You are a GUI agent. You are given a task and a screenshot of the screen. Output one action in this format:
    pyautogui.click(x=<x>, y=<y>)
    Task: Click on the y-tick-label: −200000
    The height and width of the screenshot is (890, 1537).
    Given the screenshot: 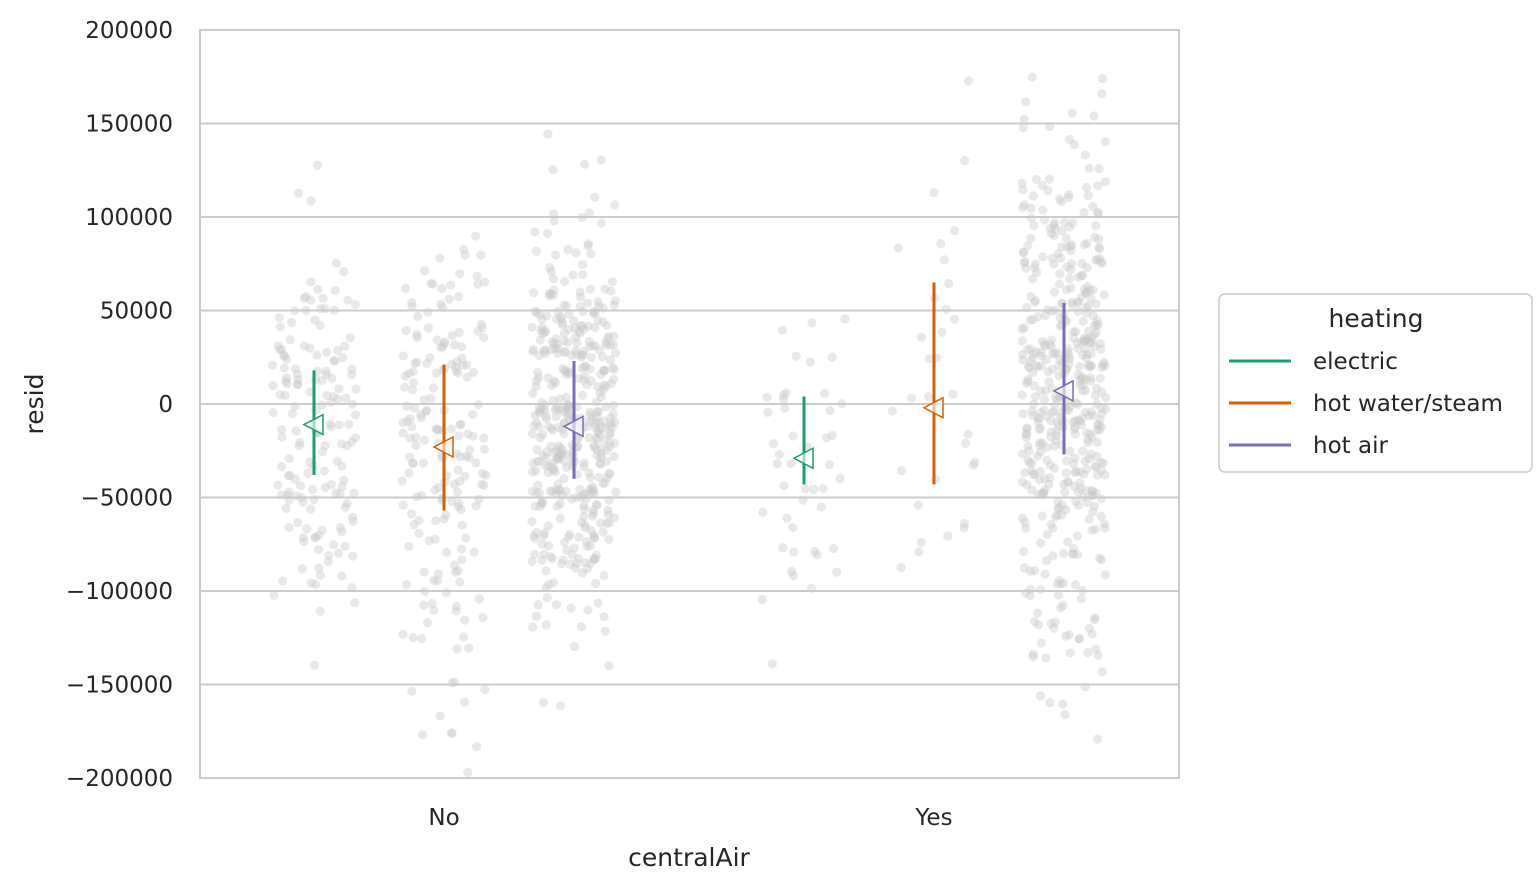 What is the action you would take?
    pyautogui.click(x=119, y=779)
    